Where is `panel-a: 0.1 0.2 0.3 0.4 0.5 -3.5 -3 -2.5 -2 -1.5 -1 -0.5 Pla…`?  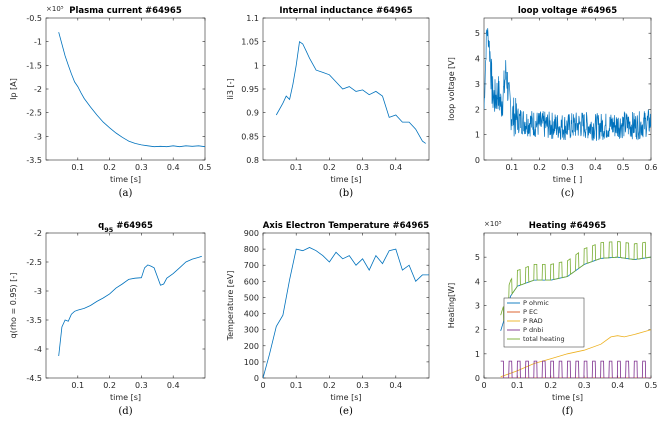
panel-a: 0.1 0.2 0.3 0.4 0.5 -3.5 -3 -2.5 -2 -1.5 -1 -0.5 Pla… is located at coordinates (110, 102).